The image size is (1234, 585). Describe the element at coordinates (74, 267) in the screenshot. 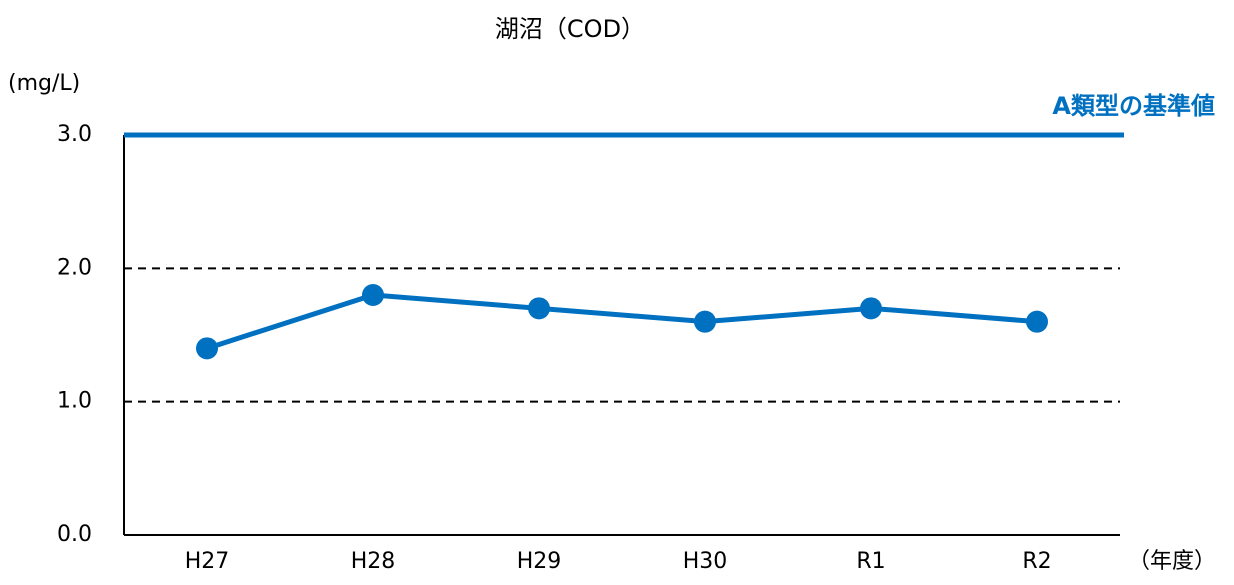

I see `y-tick-label: 2.0` at that location.